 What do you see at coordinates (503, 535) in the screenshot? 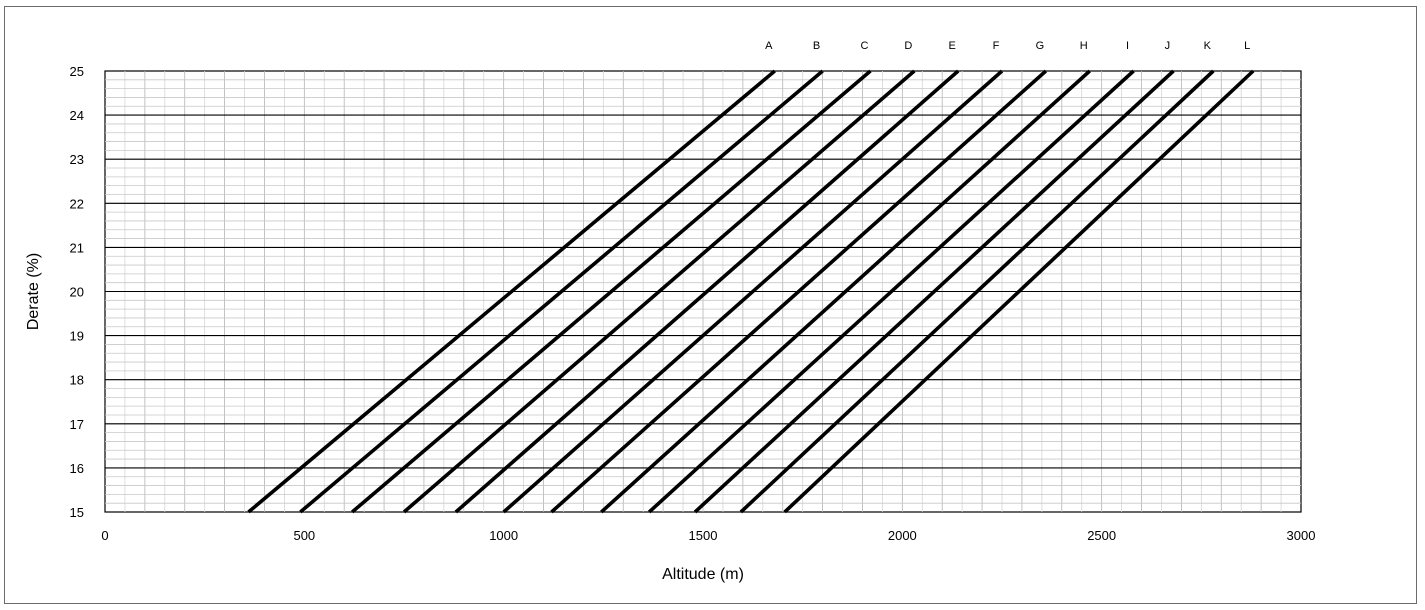
I see `x-tick-label: 1000` at bounding box center [503, 535].